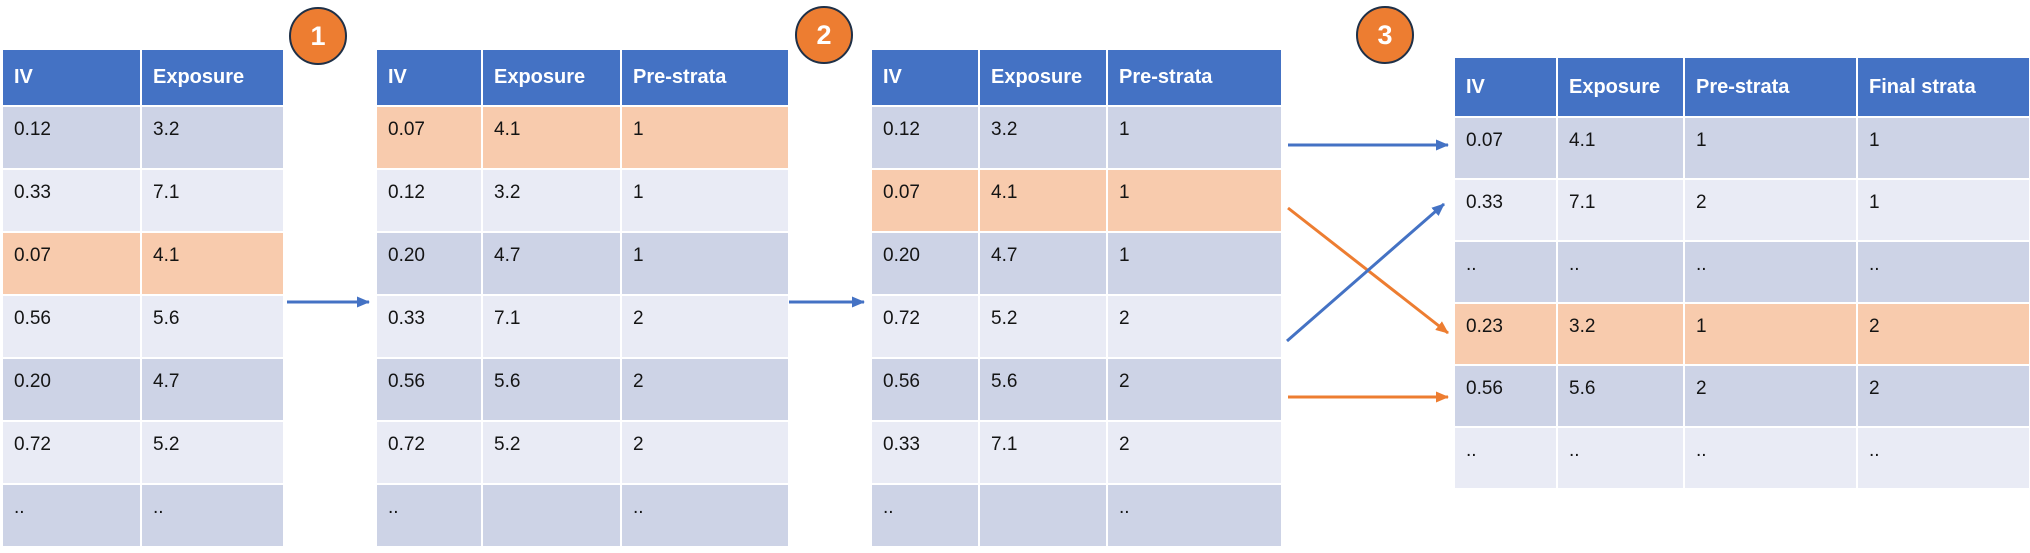 This screenshot has height=553, width=2030. I want to click on table-row: 0.07 4.1 1 1, so click(1742, 148).